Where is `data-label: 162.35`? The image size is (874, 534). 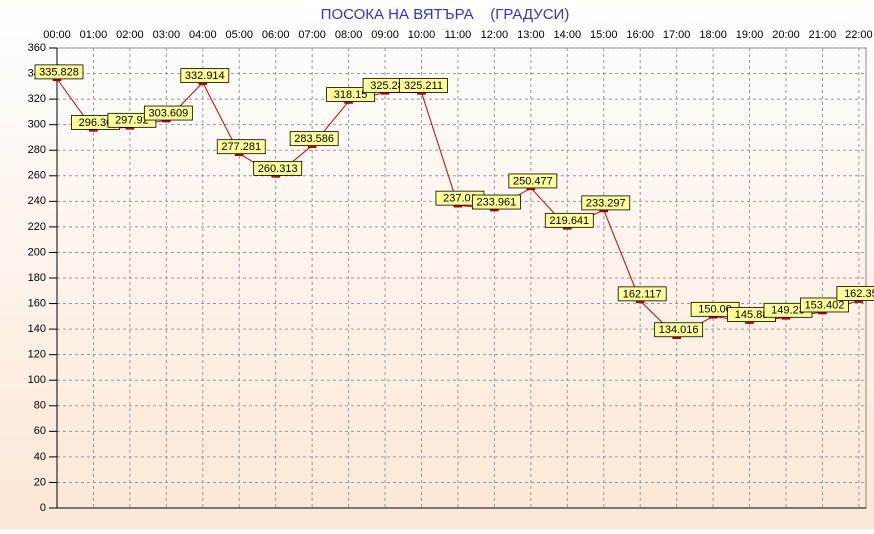
data-label: 162.35 is located at coordinates (859, 294).